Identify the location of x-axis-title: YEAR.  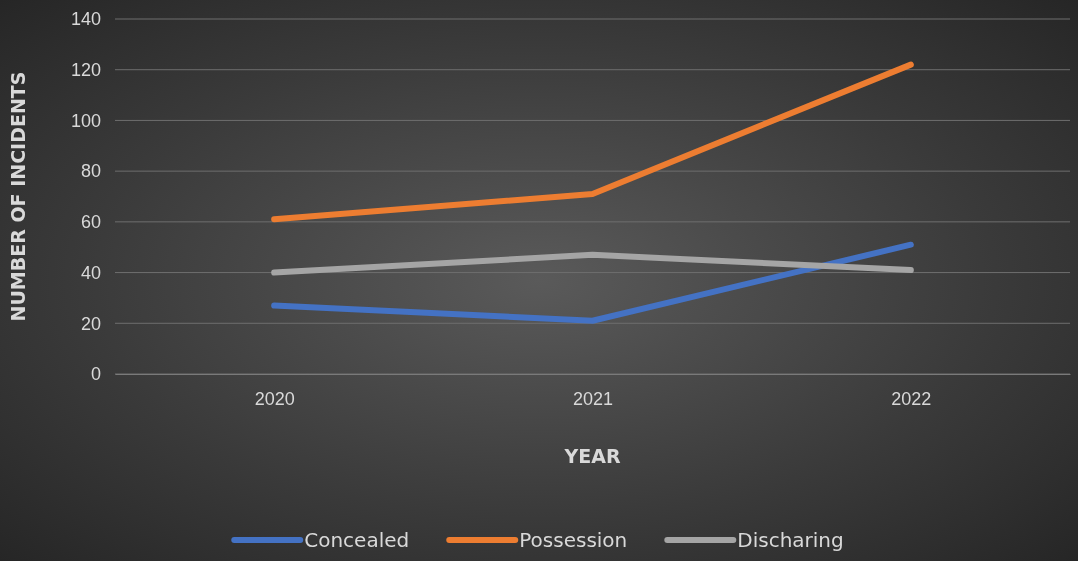
(592, 456).